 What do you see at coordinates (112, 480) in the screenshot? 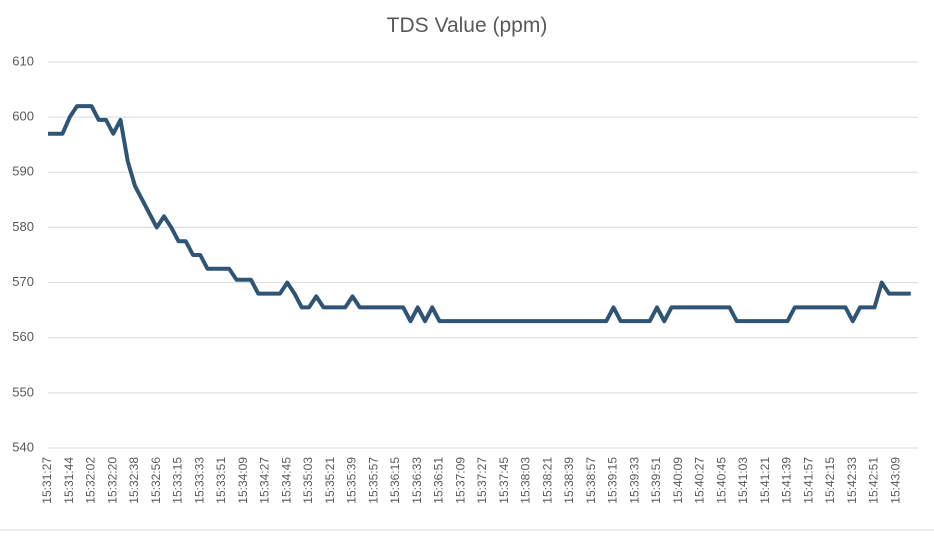
I see `x-tick-label: 15:32:20` at bounding box center [112, 480].